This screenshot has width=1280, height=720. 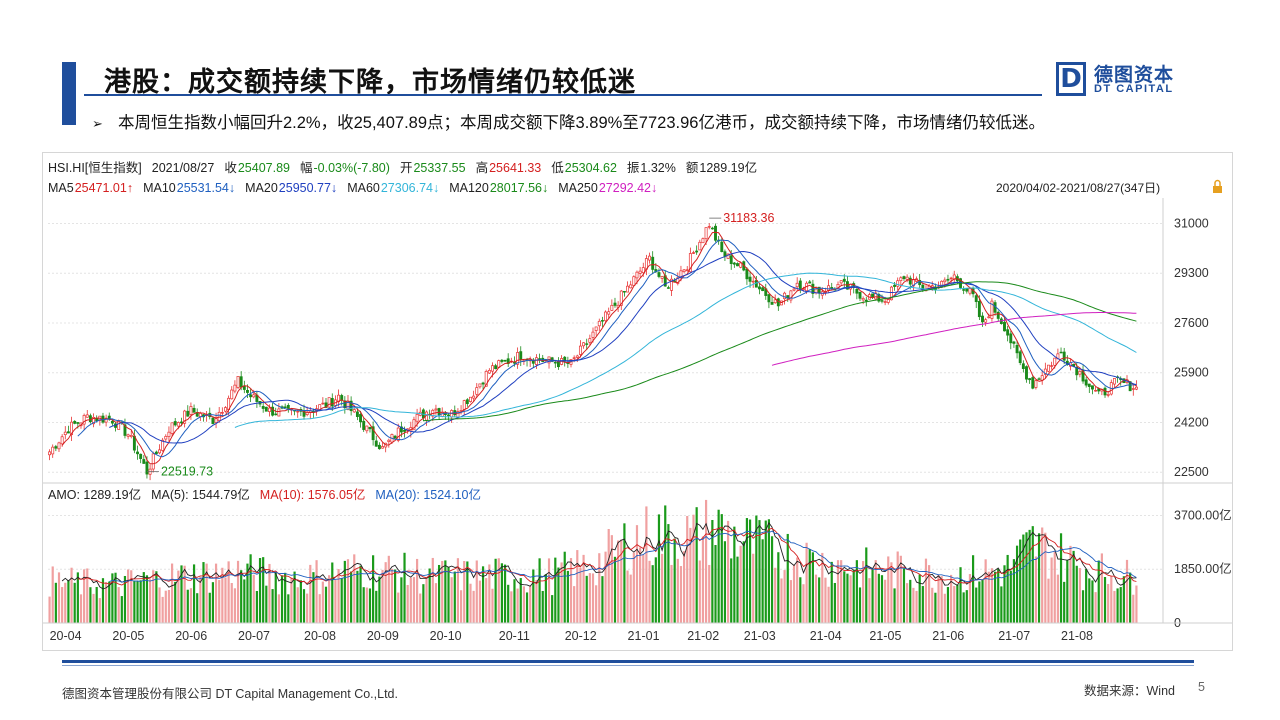 What do you see at coordinates (623, 556) in the screenshot?
I see `volume-ma-line` at bounding box center [623, 556].